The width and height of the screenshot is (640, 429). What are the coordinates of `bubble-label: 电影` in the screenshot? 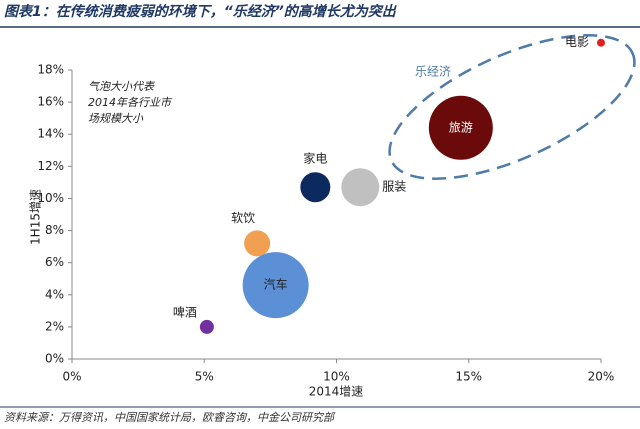 It's located at (577, 42).